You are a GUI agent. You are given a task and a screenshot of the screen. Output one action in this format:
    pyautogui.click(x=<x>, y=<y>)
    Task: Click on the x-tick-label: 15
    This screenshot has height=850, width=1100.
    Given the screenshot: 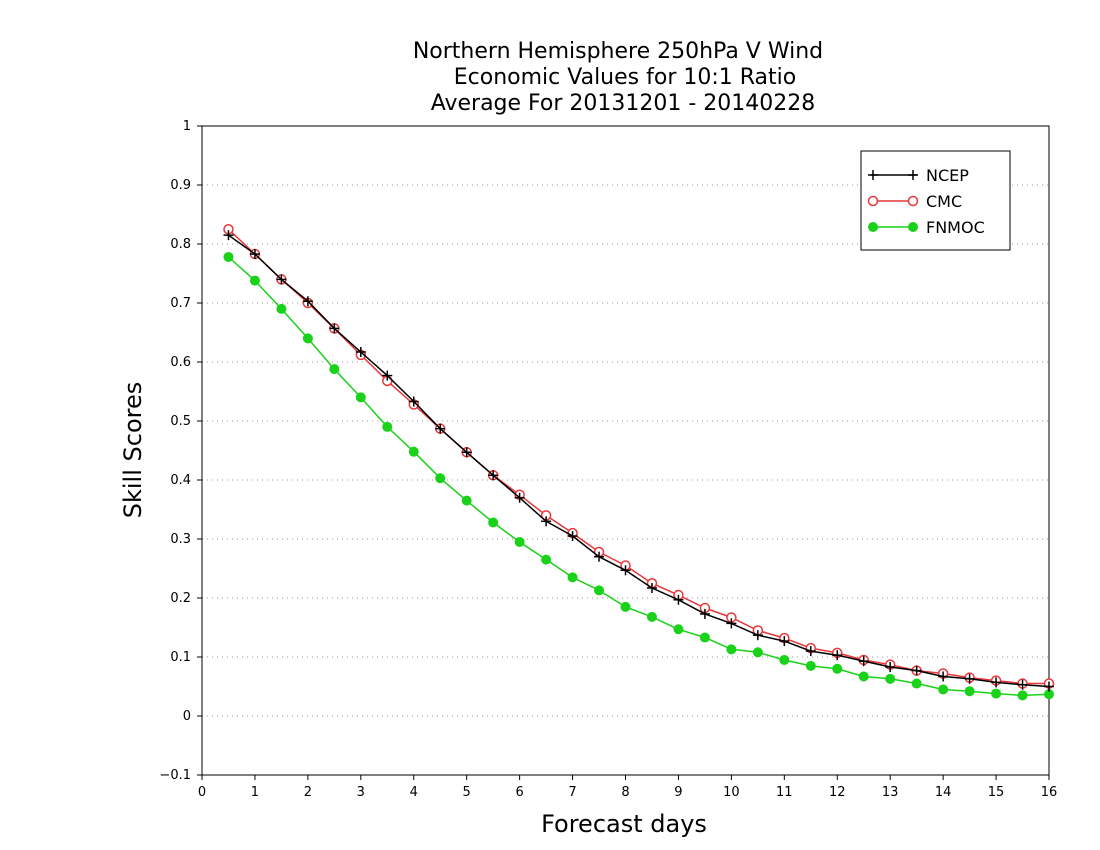 What is the action you would take?
    pyautogui.click(x=996, y=792)
    